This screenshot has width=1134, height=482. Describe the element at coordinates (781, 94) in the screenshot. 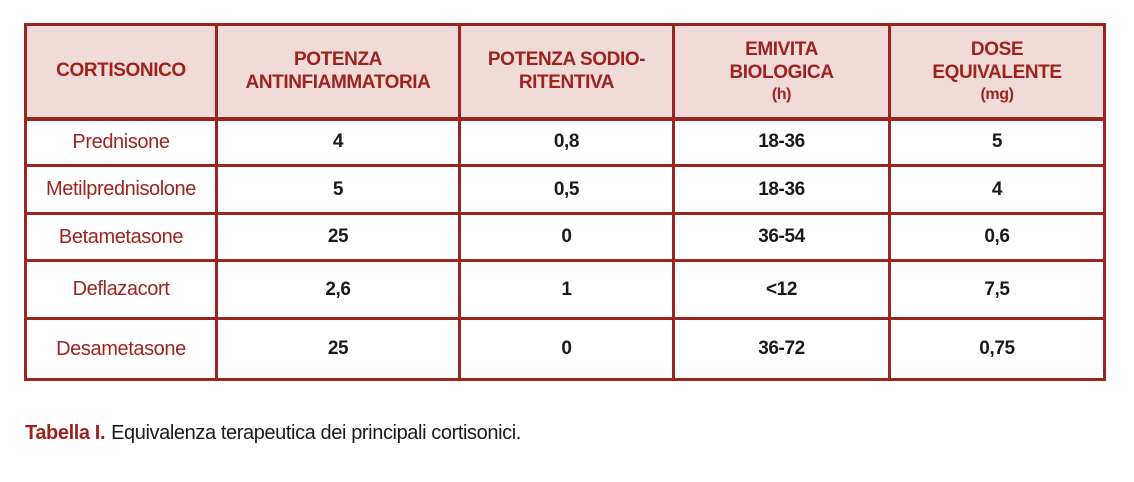

I see `column-header-unit: (h)` at that location.